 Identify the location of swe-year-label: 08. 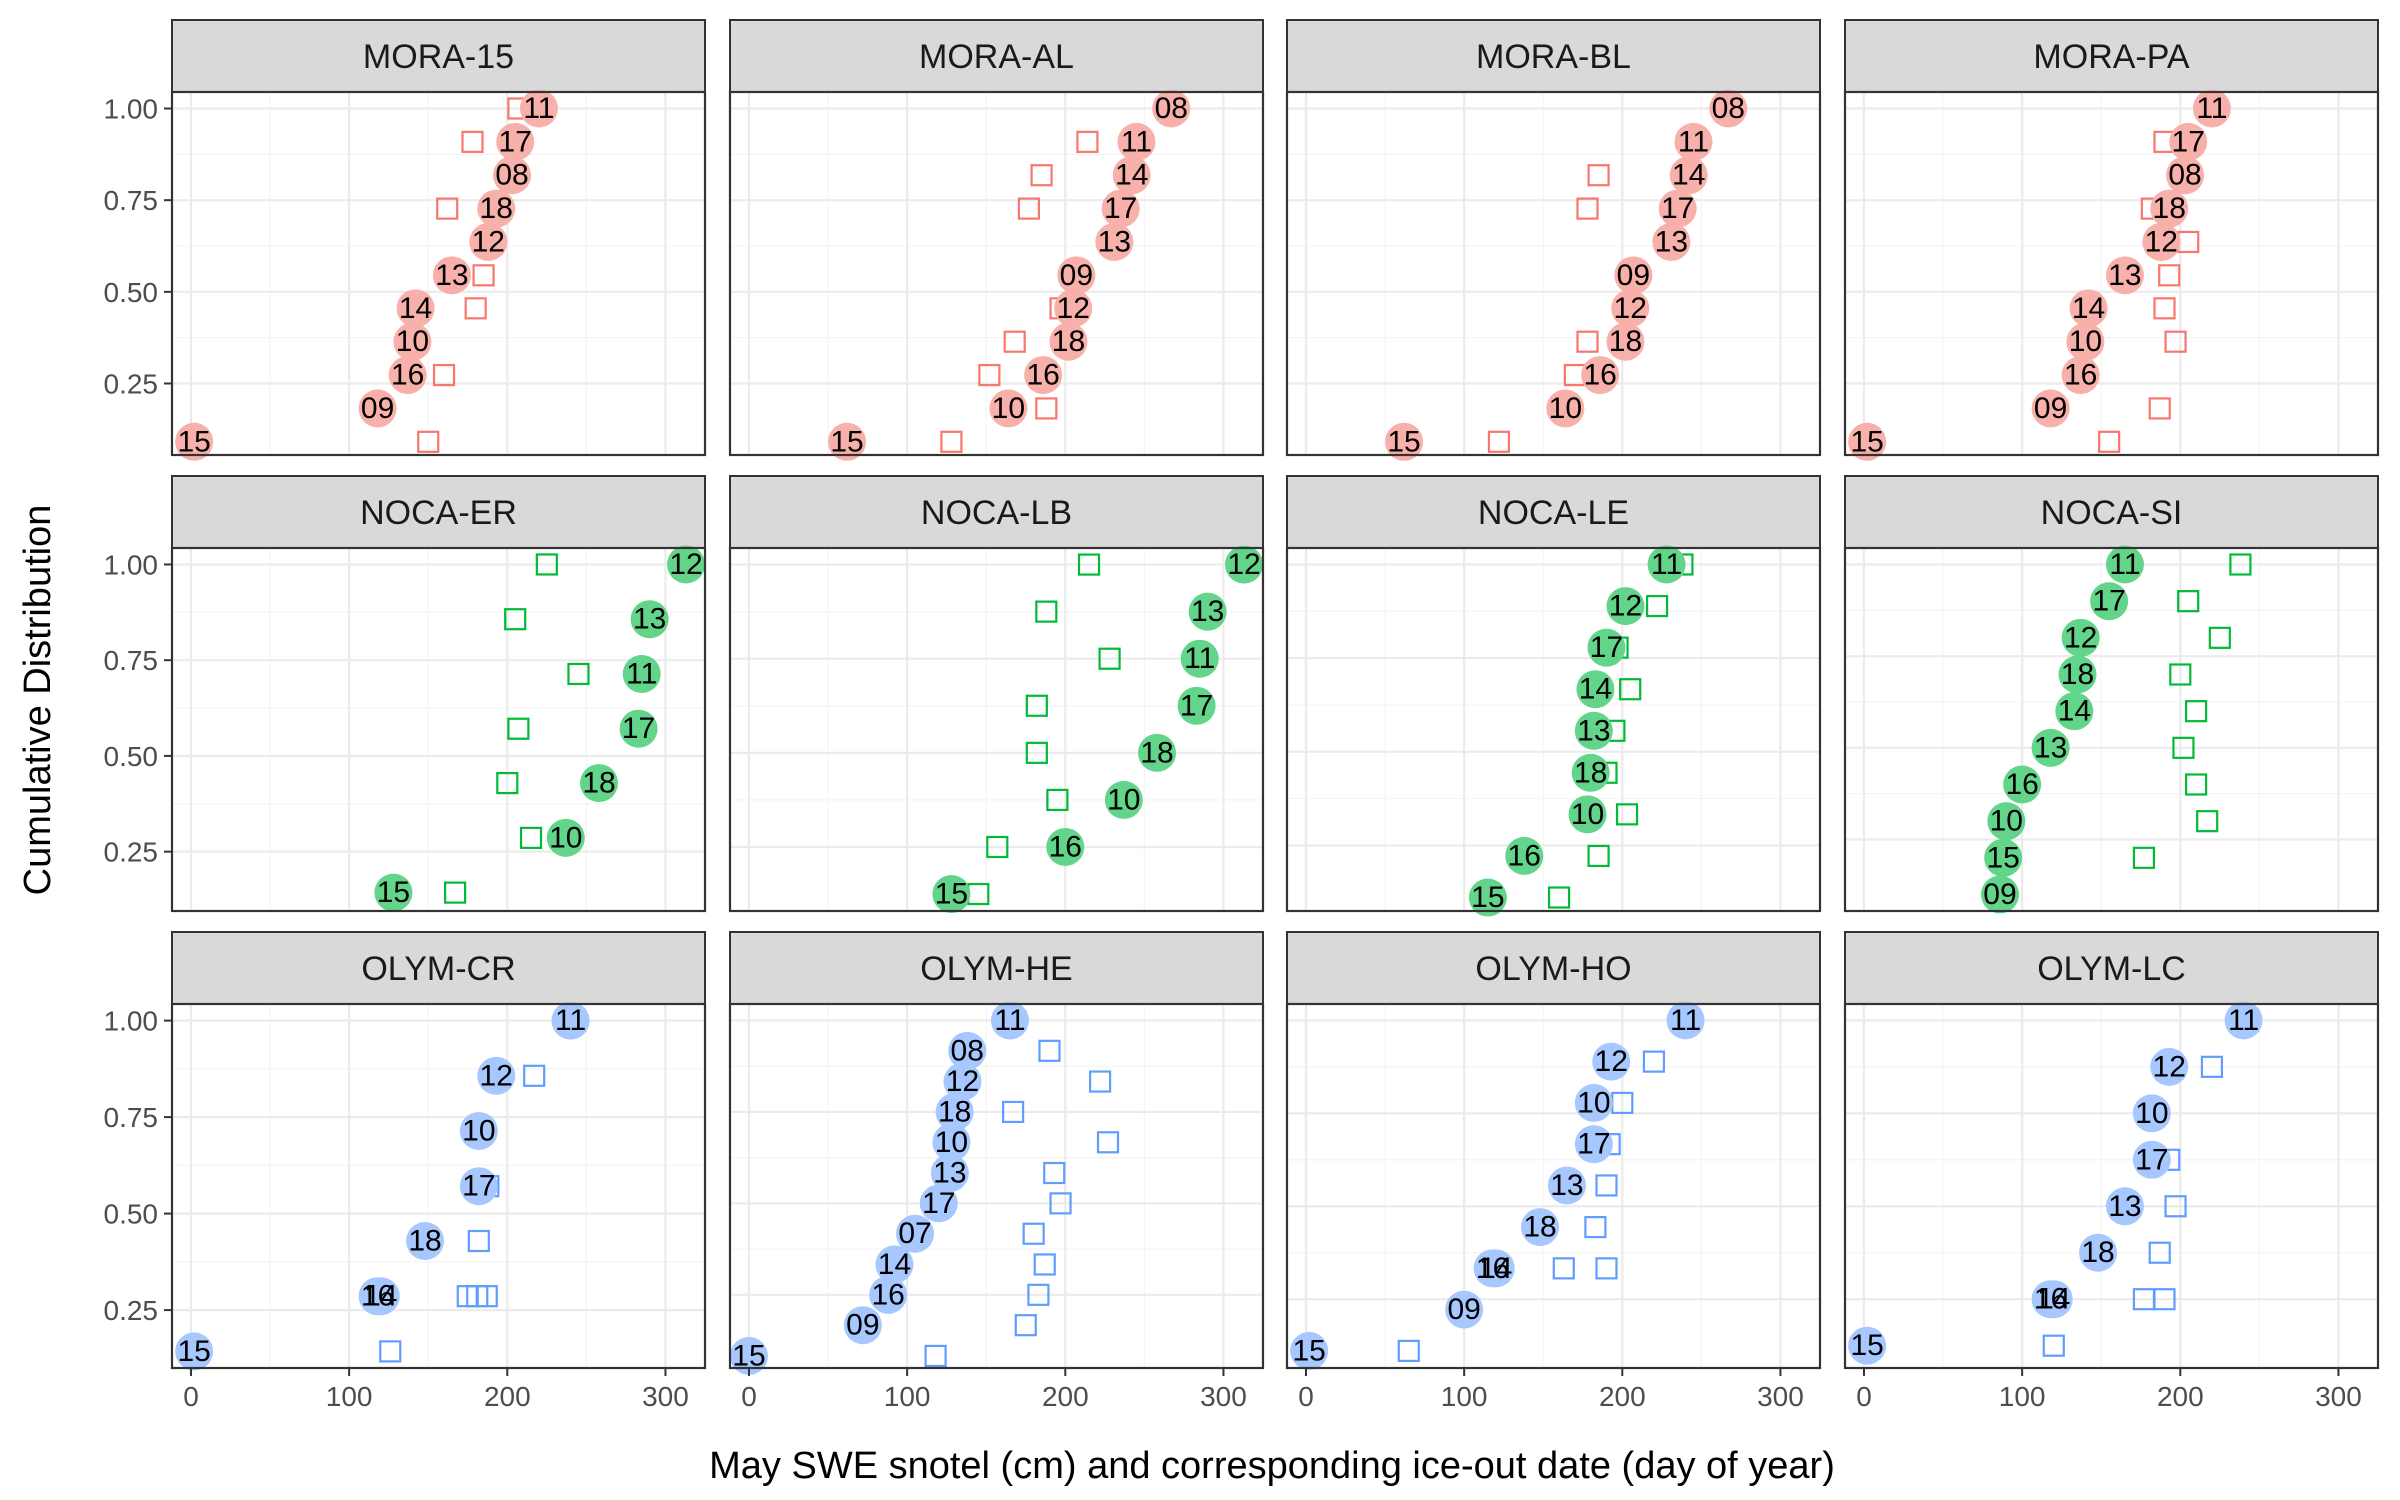
(2184, 175).